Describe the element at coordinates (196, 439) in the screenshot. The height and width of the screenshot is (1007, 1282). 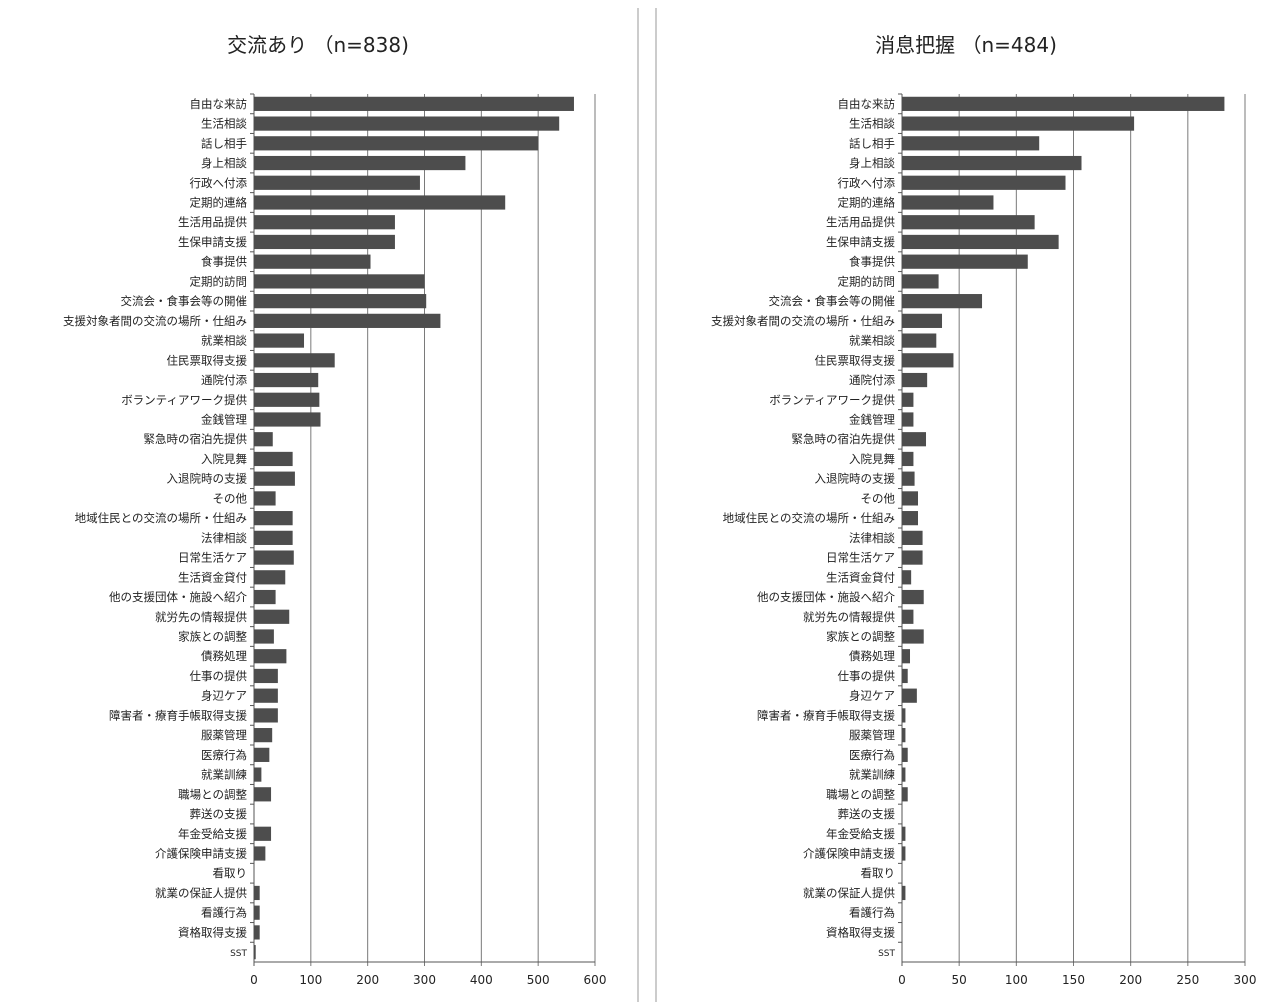
I see `category-label: 緊急時の宿泊先提供` at that location.